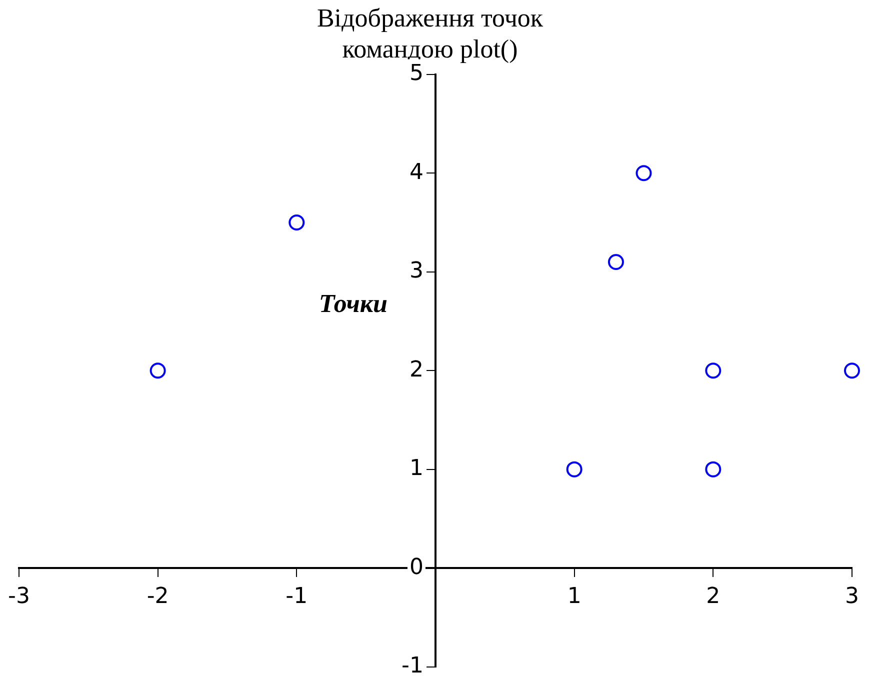  Describe the element at coordinates (416, 567) in the screenshot. I see `y-tick-label: 0` at that location.